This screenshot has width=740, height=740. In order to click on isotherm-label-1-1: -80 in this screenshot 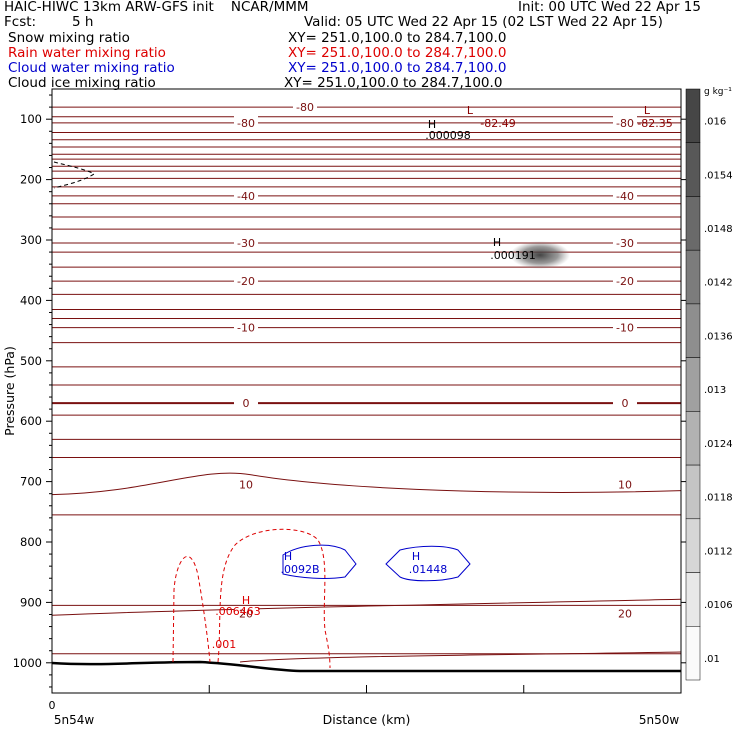, I will do `click(625, 123)`.